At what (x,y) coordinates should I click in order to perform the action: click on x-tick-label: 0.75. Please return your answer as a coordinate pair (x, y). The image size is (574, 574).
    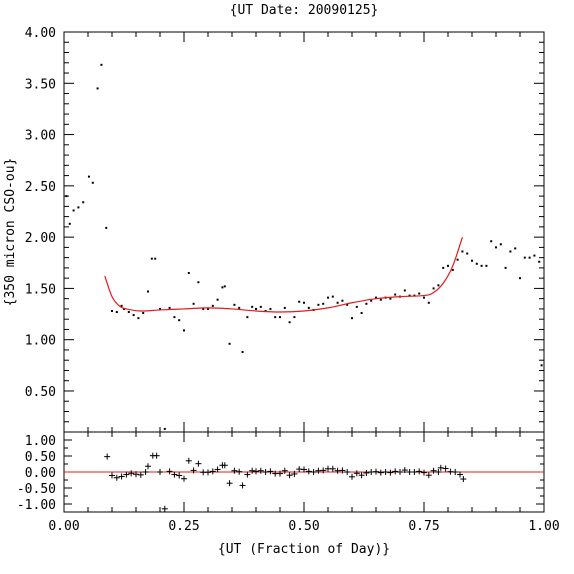
    Looking at the image, I should click on (423, 526).